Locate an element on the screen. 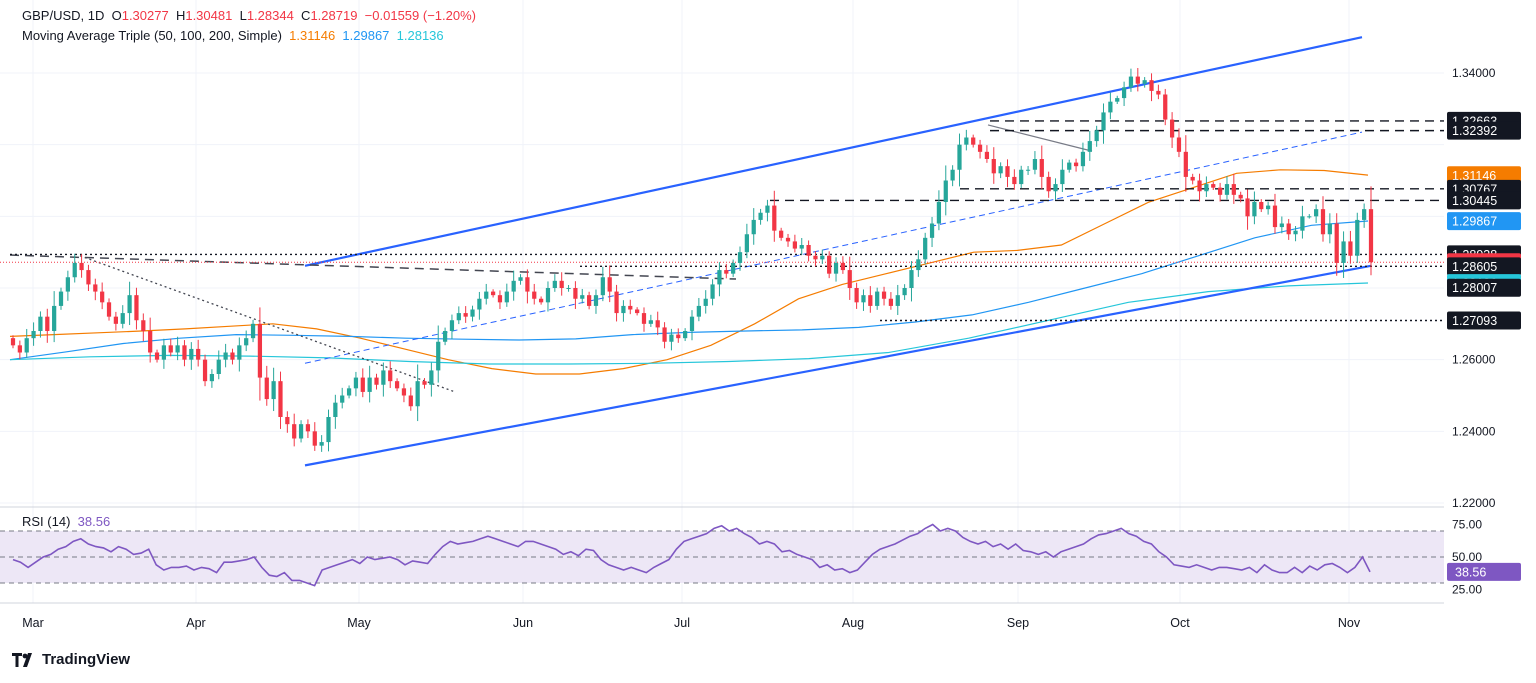  time-axis: Mar Apr May Jun Jul Aug Sep Oct Nov is located at coordinates (691, 623).